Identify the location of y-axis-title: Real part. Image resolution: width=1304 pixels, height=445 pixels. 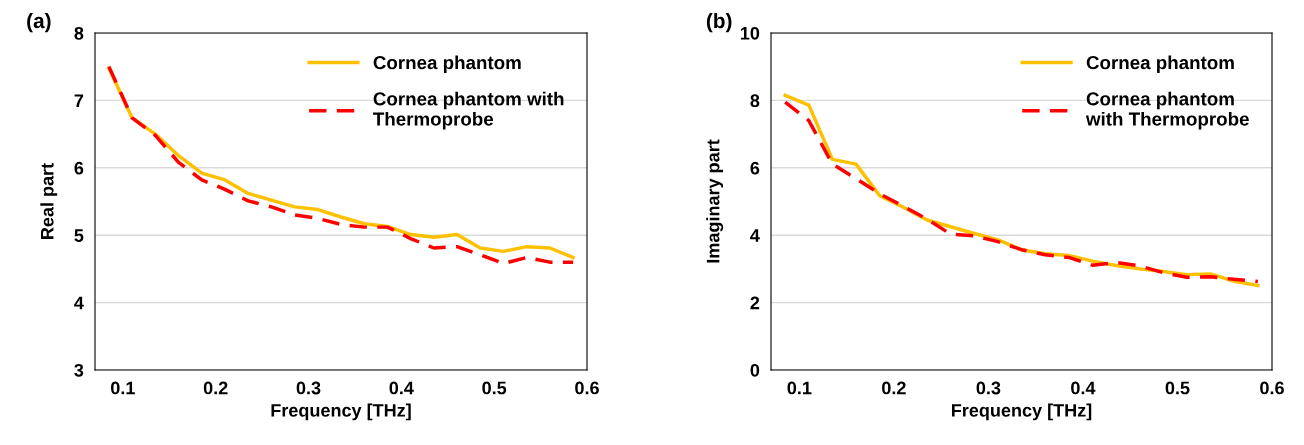
(49, 201).